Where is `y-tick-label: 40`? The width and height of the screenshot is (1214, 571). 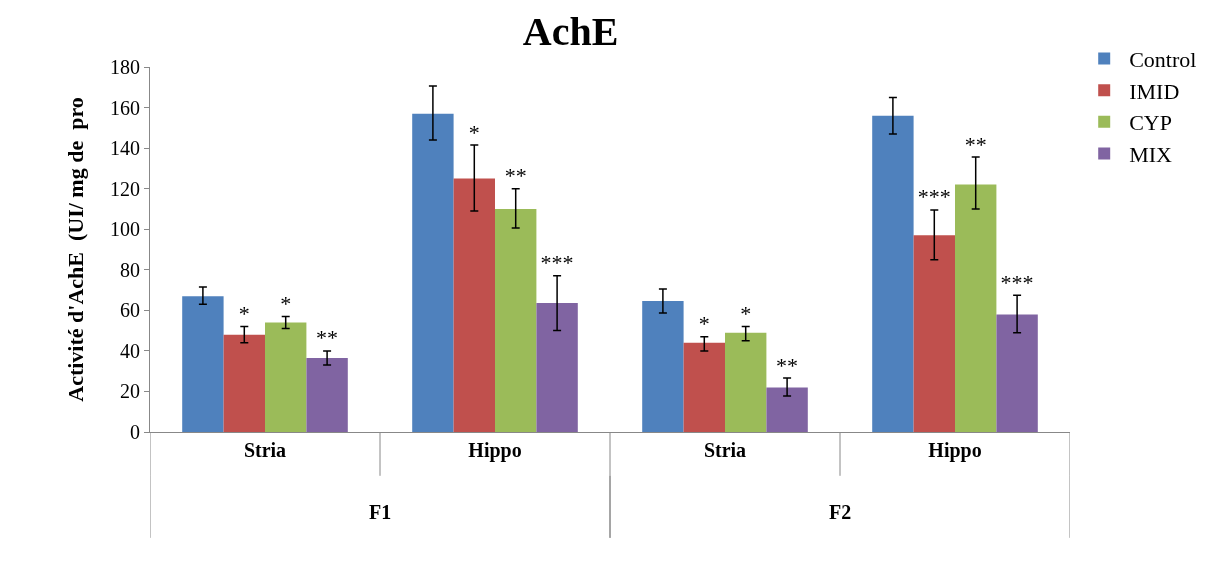 y-tick-label: 40 is located at coordinates (130, 350).